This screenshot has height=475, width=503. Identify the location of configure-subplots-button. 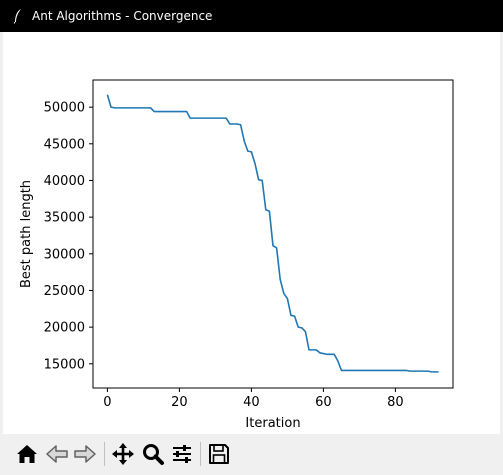
(182, 454).